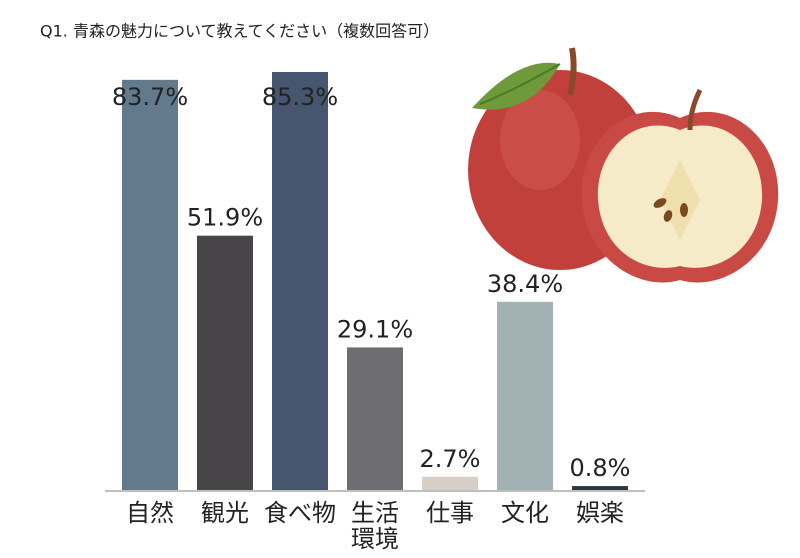 The width and height of the screenshot is (800, 558). Describe the element at coordinates (600, 468) in the screenshot. I see `value-label: 0.8%` at that location.